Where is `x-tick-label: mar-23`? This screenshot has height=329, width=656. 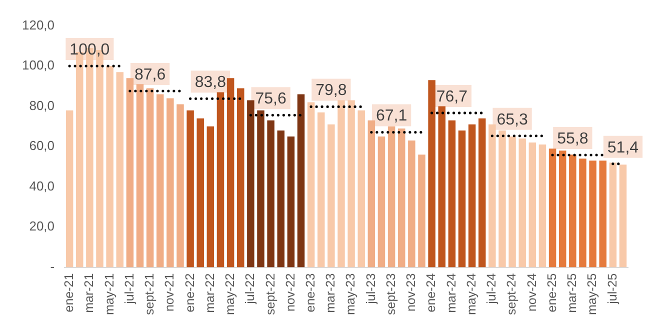
x-tick-label: mar-23 is located at coordinates (331, 293).